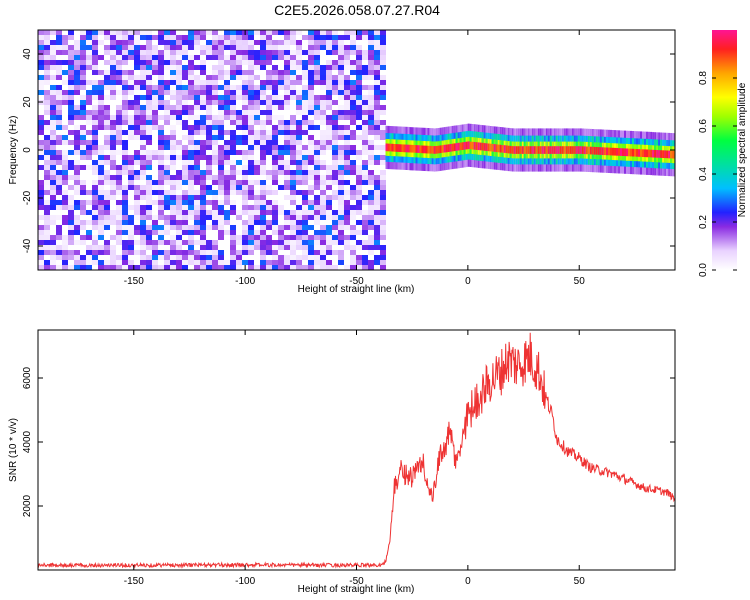 The image size is (750, 600). I want to click on snr-xtick-label: 50, so click(580, 581).